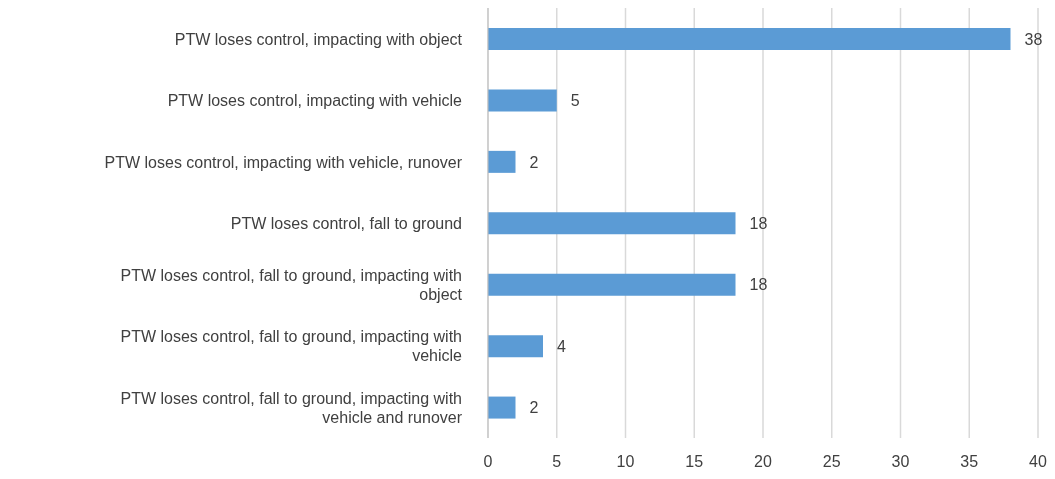 The height and width of the screenshot is (479, 1055). Describe the element at coordinates (557, 462) in the screenshot. I see `x-tick-label: 5` at that location.